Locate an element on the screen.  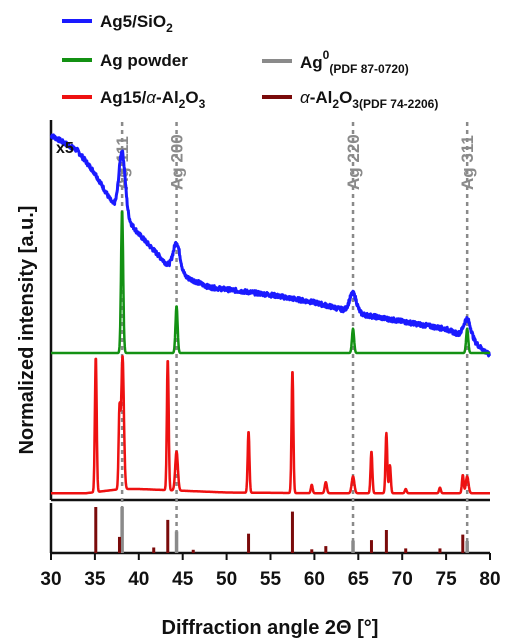
x-tick-label: 50 is located at coordinates (226, 579).